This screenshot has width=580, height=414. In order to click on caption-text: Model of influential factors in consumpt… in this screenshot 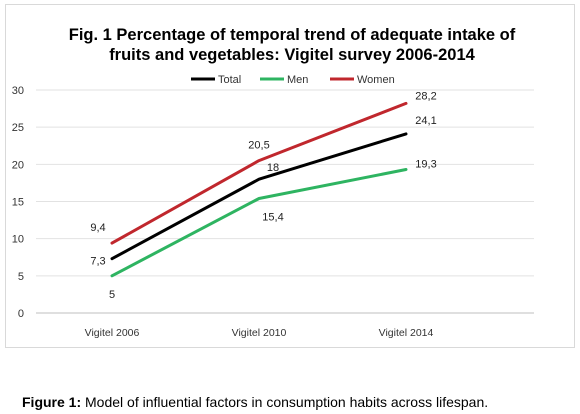, I will do `click(285, 402)`.